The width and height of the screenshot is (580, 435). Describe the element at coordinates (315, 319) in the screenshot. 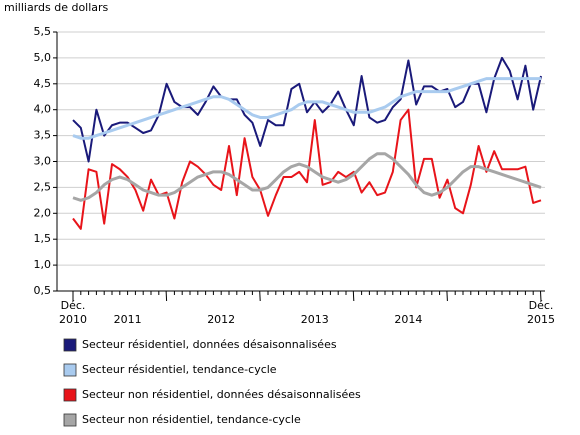

I see `x-tick-label: 2013` at that location.